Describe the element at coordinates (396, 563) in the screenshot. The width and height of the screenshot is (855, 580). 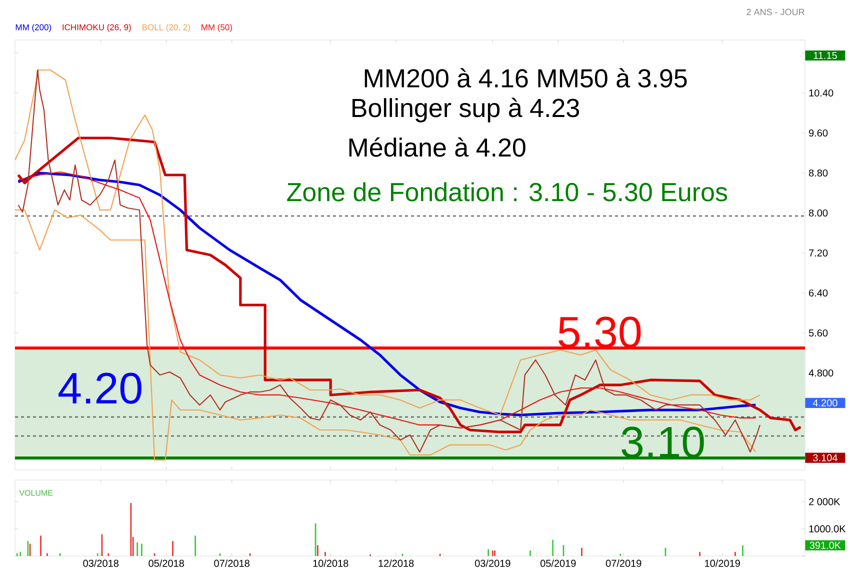
I see `x-tick-label: 12/2018` at that location.